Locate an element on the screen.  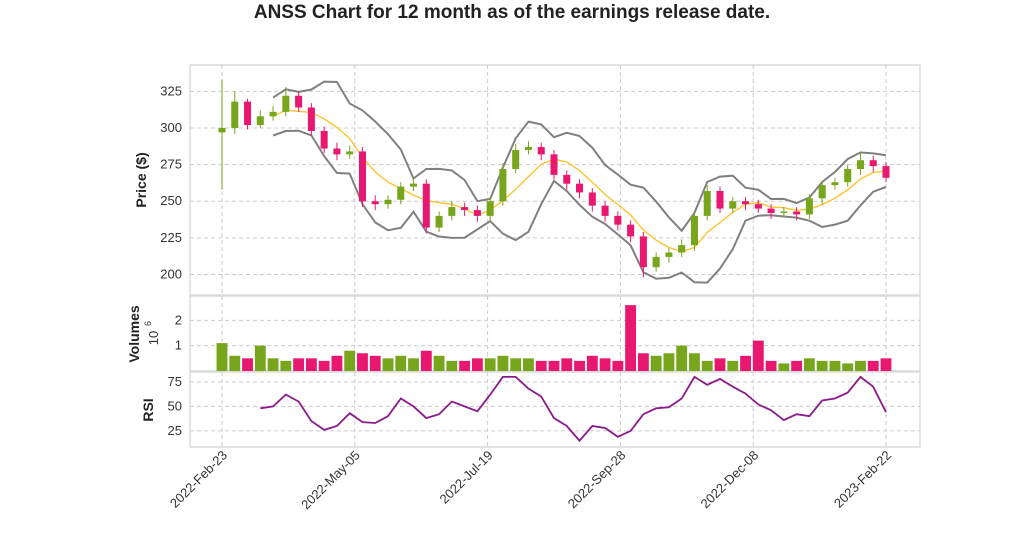
x-tick-label: 2022-Dec-08 is located at coordinates (730, 480).